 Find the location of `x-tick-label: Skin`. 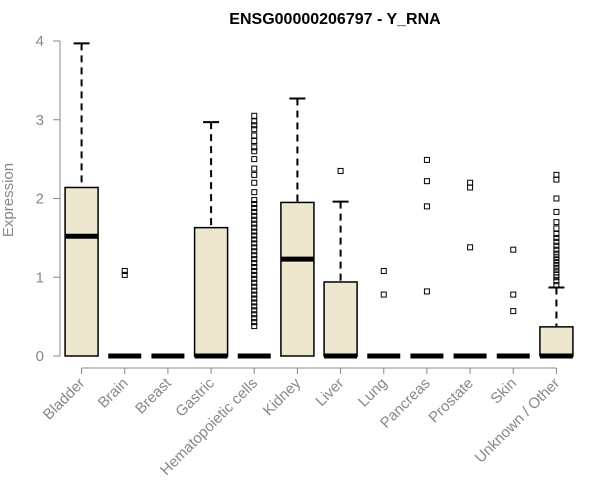

x-tick-label: Skin is located at coordinates (503, 391).